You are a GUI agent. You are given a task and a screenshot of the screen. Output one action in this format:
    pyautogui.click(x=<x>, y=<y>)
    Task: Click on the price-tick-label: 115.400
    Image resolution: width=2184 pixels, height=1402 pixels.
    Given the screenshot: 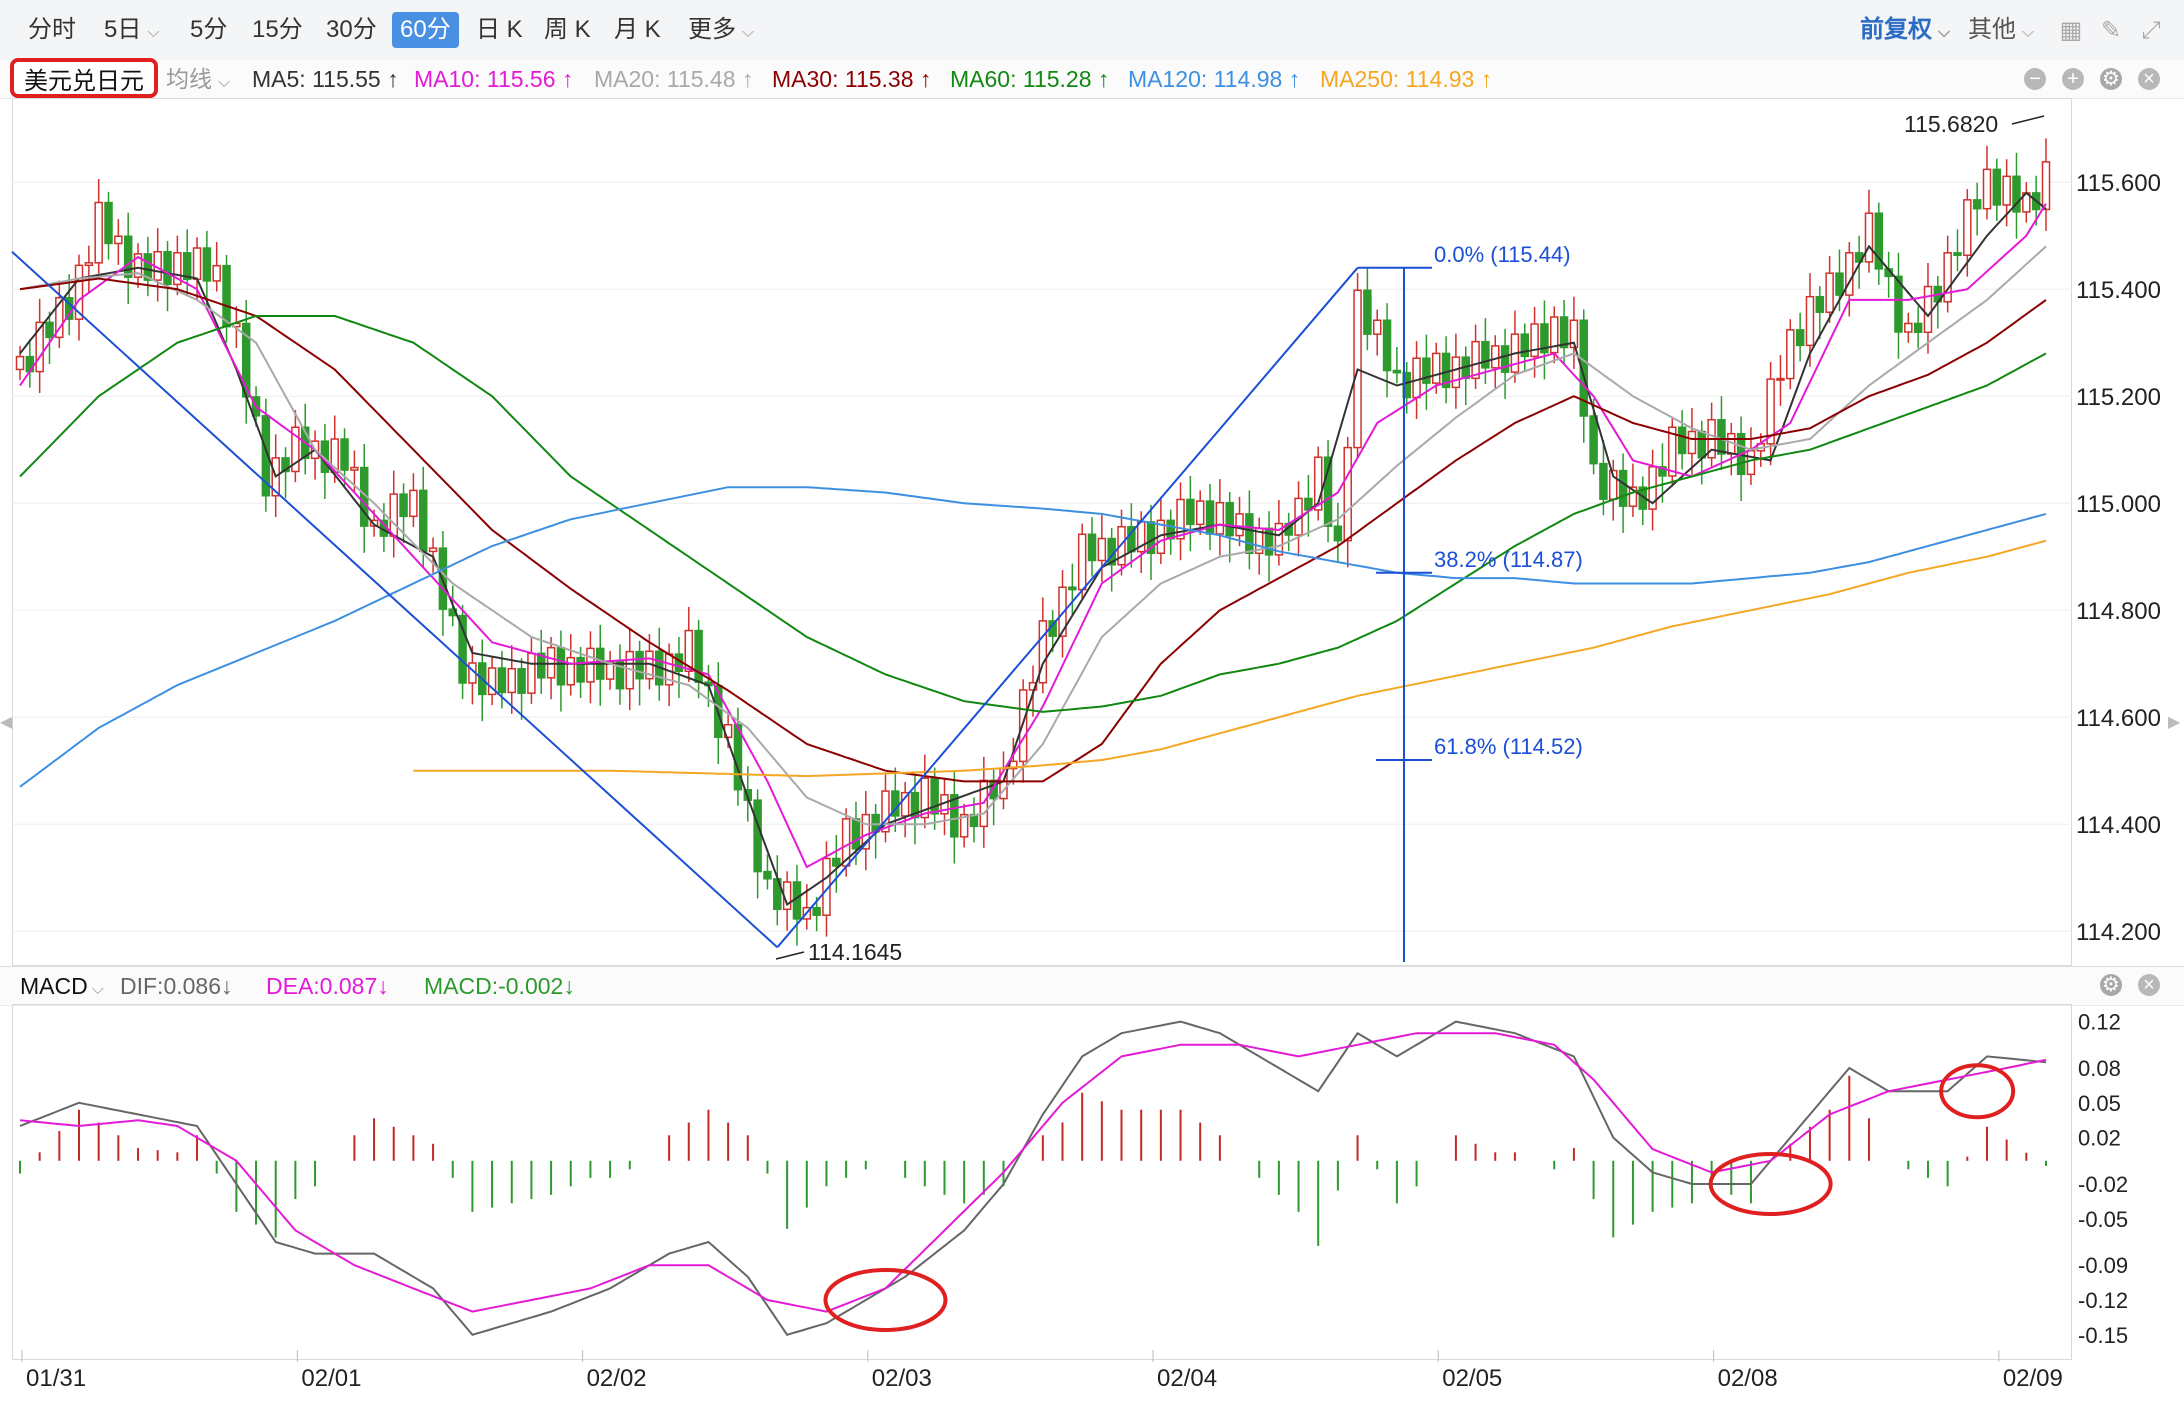 What is the action you would take?
    pyautogui.click(x=2118, y=290)
    